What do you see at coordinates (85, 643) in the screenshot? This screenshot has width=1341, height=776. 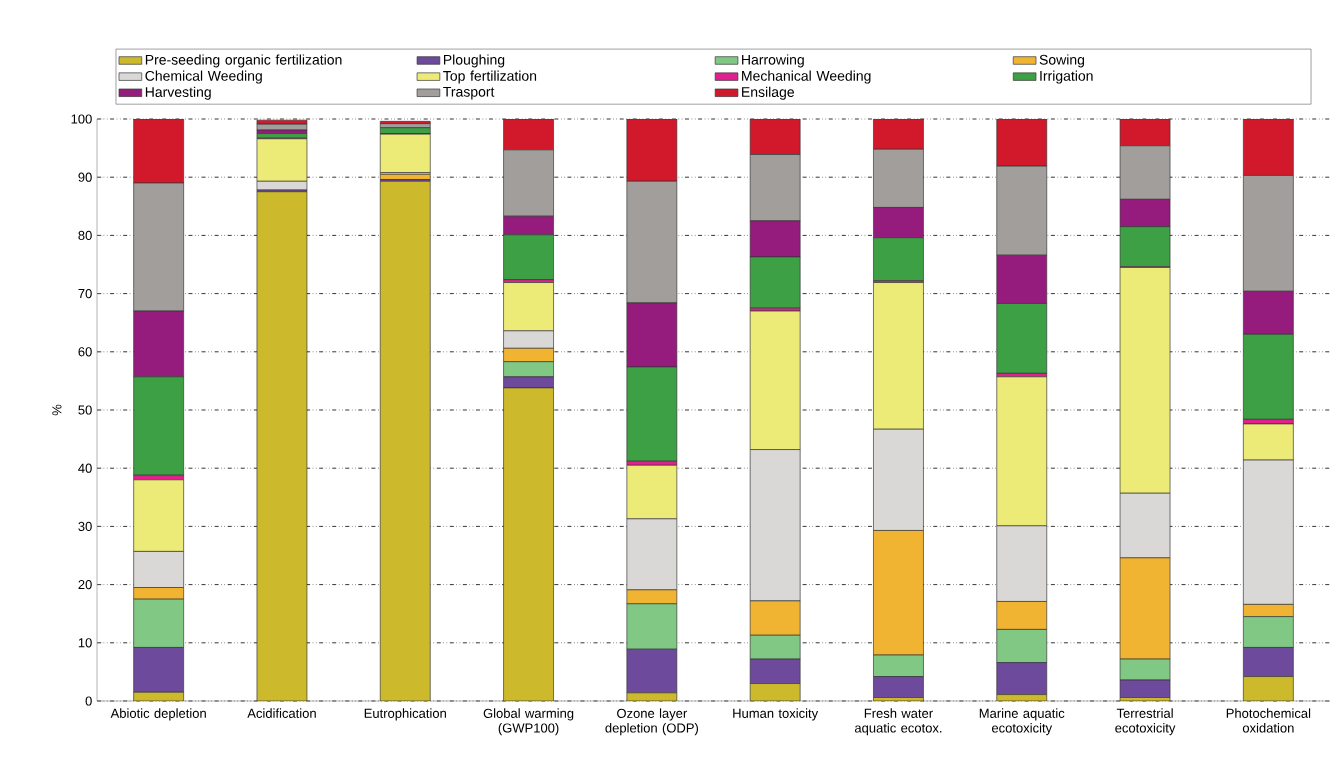 I see `y-tick-label: 10` at bounding box center [85, 643].